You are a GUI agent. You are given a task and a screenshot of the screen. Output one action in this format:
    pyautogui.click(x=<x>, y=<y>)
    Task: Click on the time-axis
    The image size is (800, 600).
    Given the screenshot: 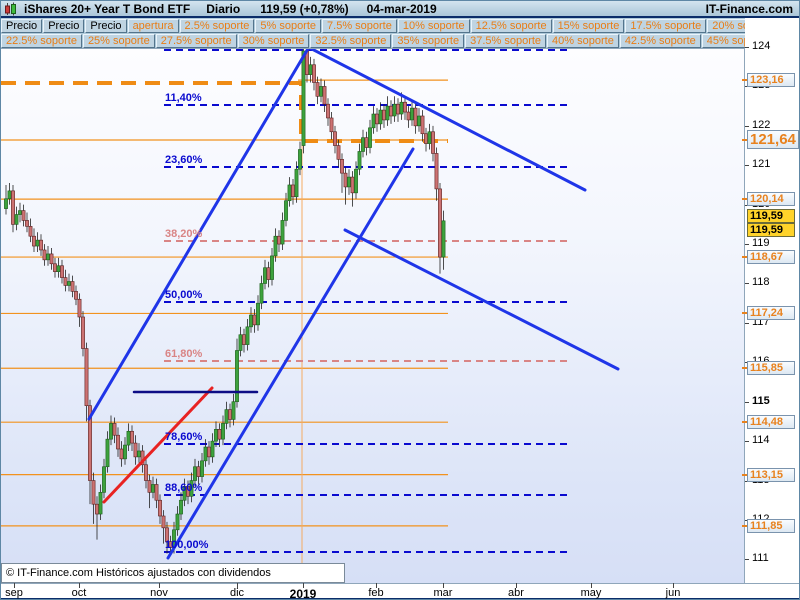 What is the action you would take?
    pyautogui.click(x=400, y=590)
    